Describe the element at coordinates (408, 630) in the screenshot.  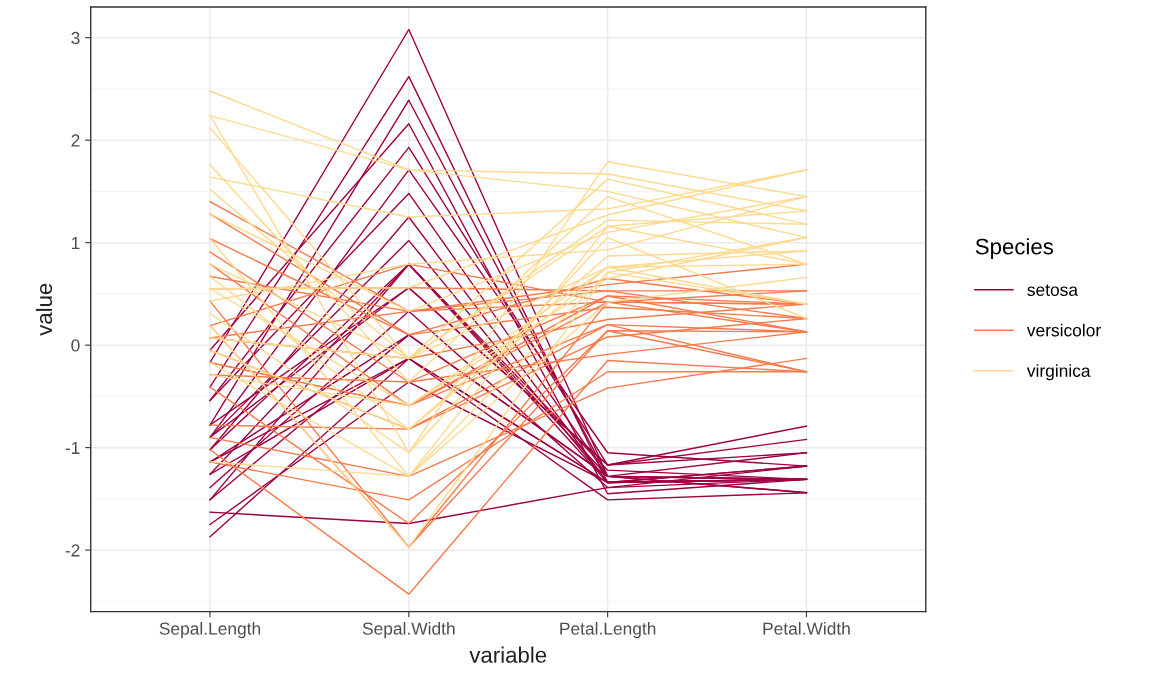
I see `x-tick-label: Sepal.Width` at that location.